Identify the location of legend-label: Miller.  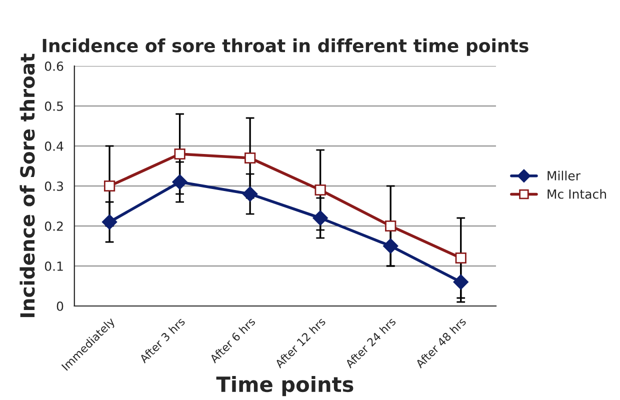
(564, 175).